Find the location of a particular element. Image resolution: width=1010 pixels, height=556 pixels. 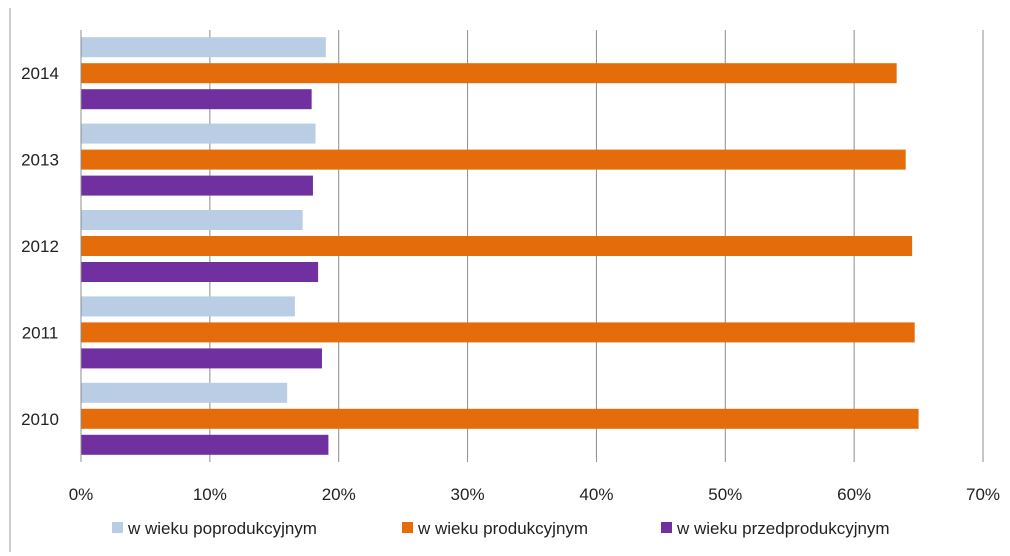

x-tick-label: 0% is located at coordinates (81, 494).